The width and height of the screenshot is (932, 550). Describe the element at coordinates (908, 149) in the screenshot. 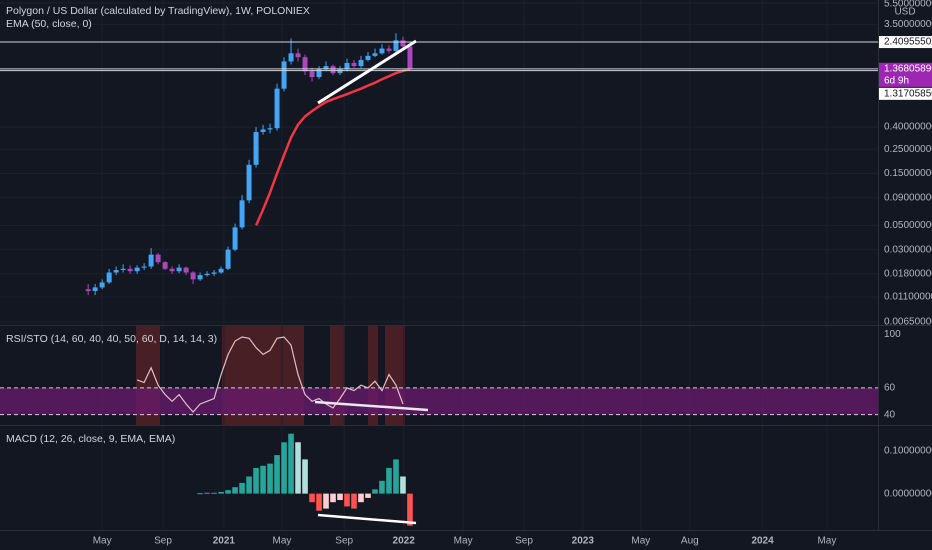

I see `y-tick-label: 0.25000000` at that location.